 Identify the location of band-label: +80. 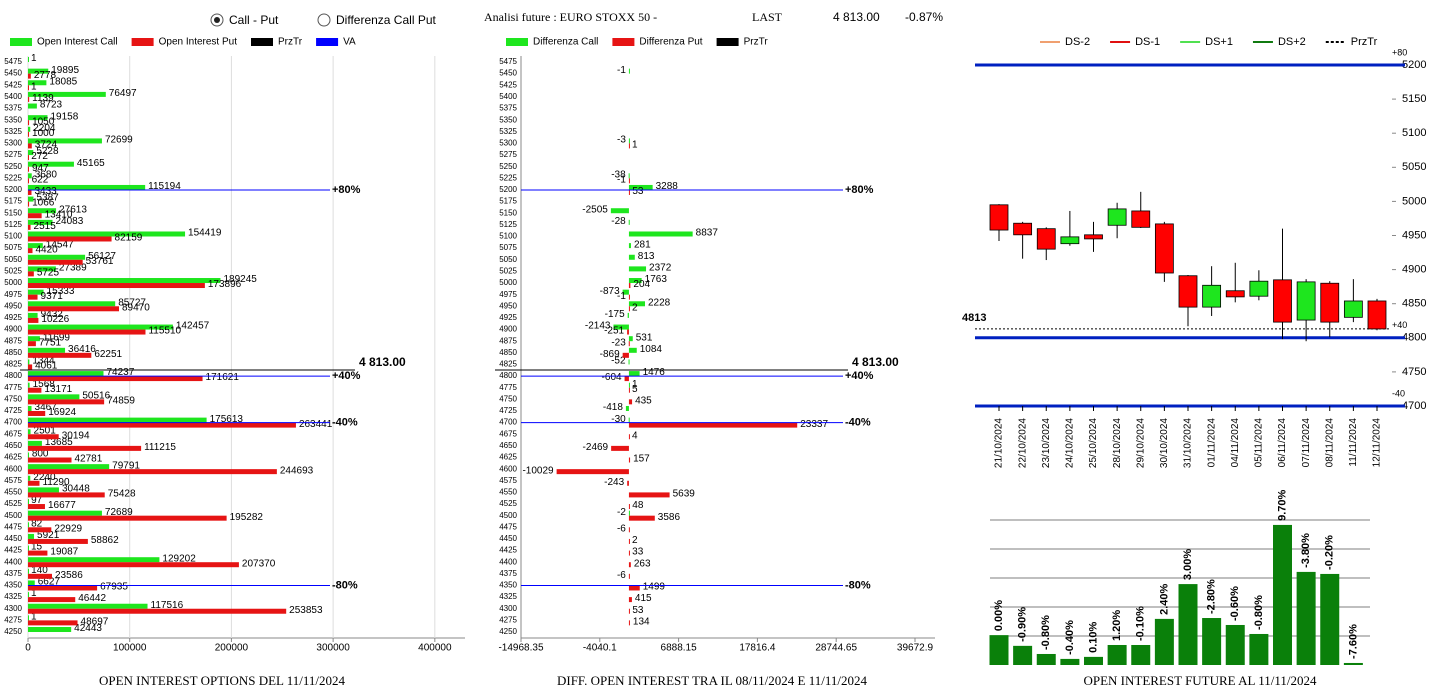
(1399, 52).